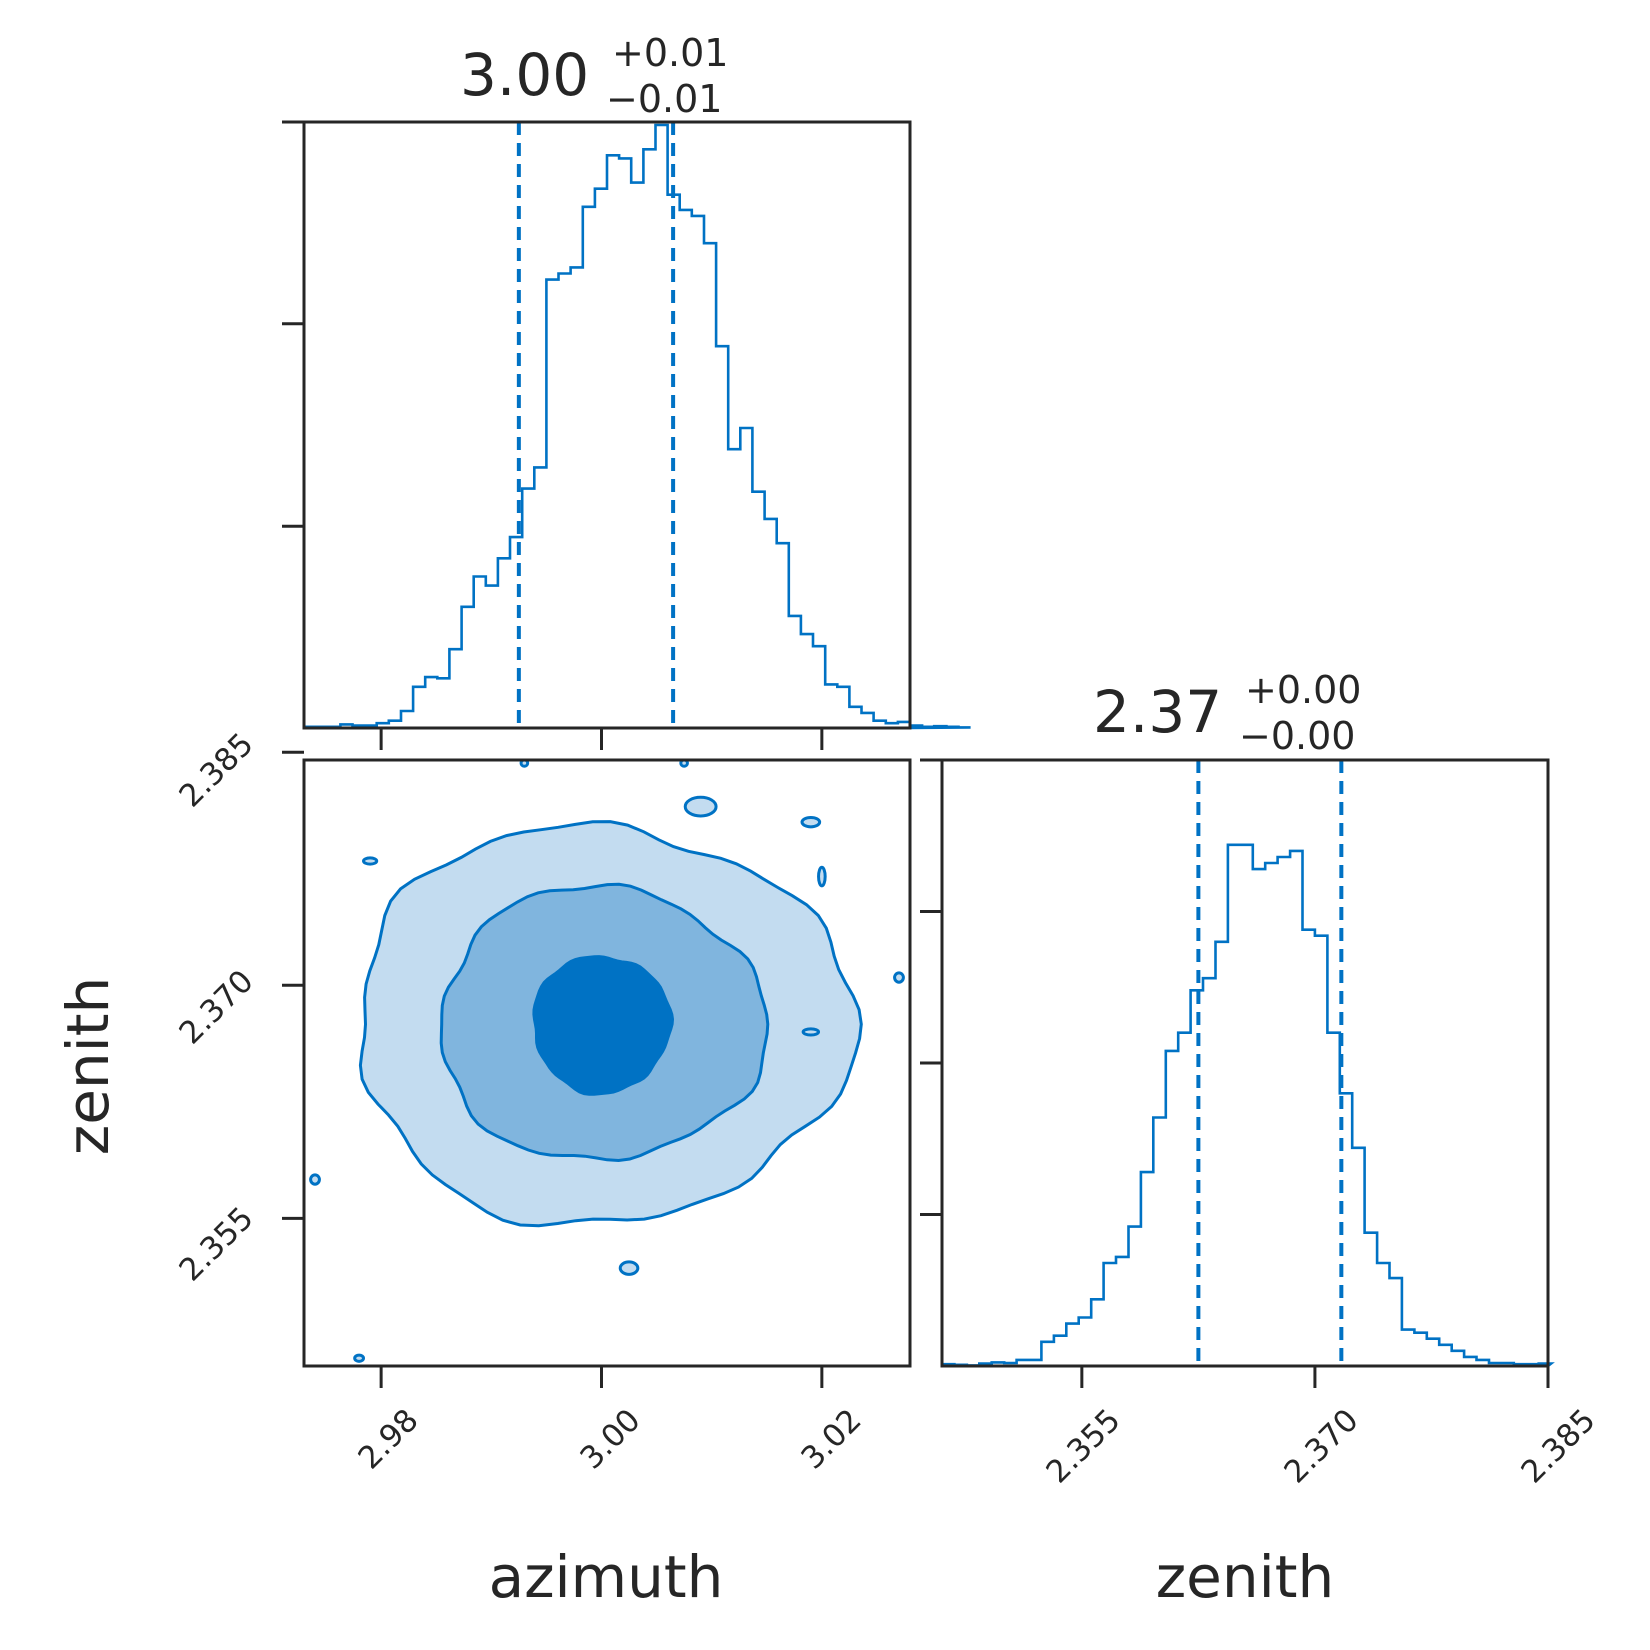 The image size is (1650, 1650). Describe the element at coordinates (1157, 712) in the screenshot. I see `zenith-title-value: 2.37` at that location.